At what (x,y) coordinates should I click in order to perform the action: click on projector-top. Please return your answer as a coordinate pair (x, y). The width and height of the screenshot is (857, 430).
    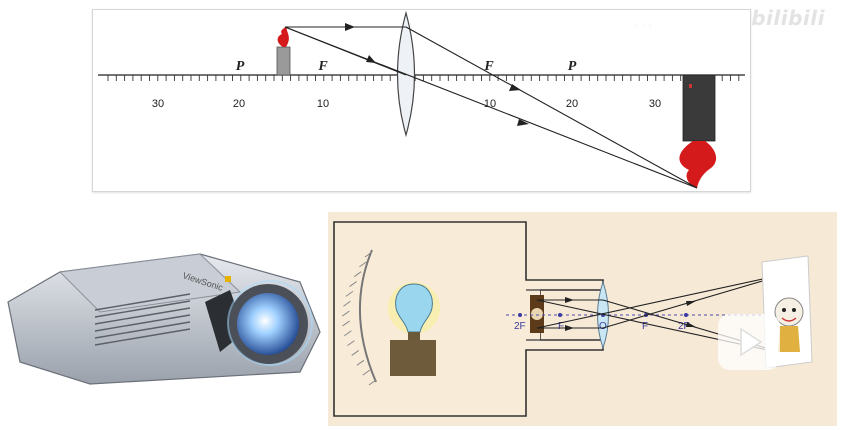
    Looking at the image, I should click on (150, 283).